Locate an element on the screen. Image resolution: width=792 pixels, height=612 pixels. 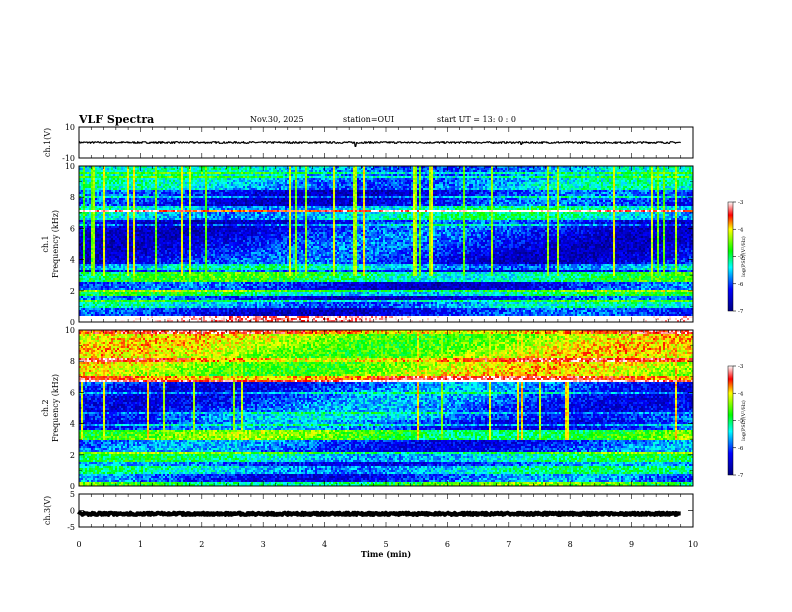
ch1-spectrogram-colorbar is located at coordinates (730, 256).